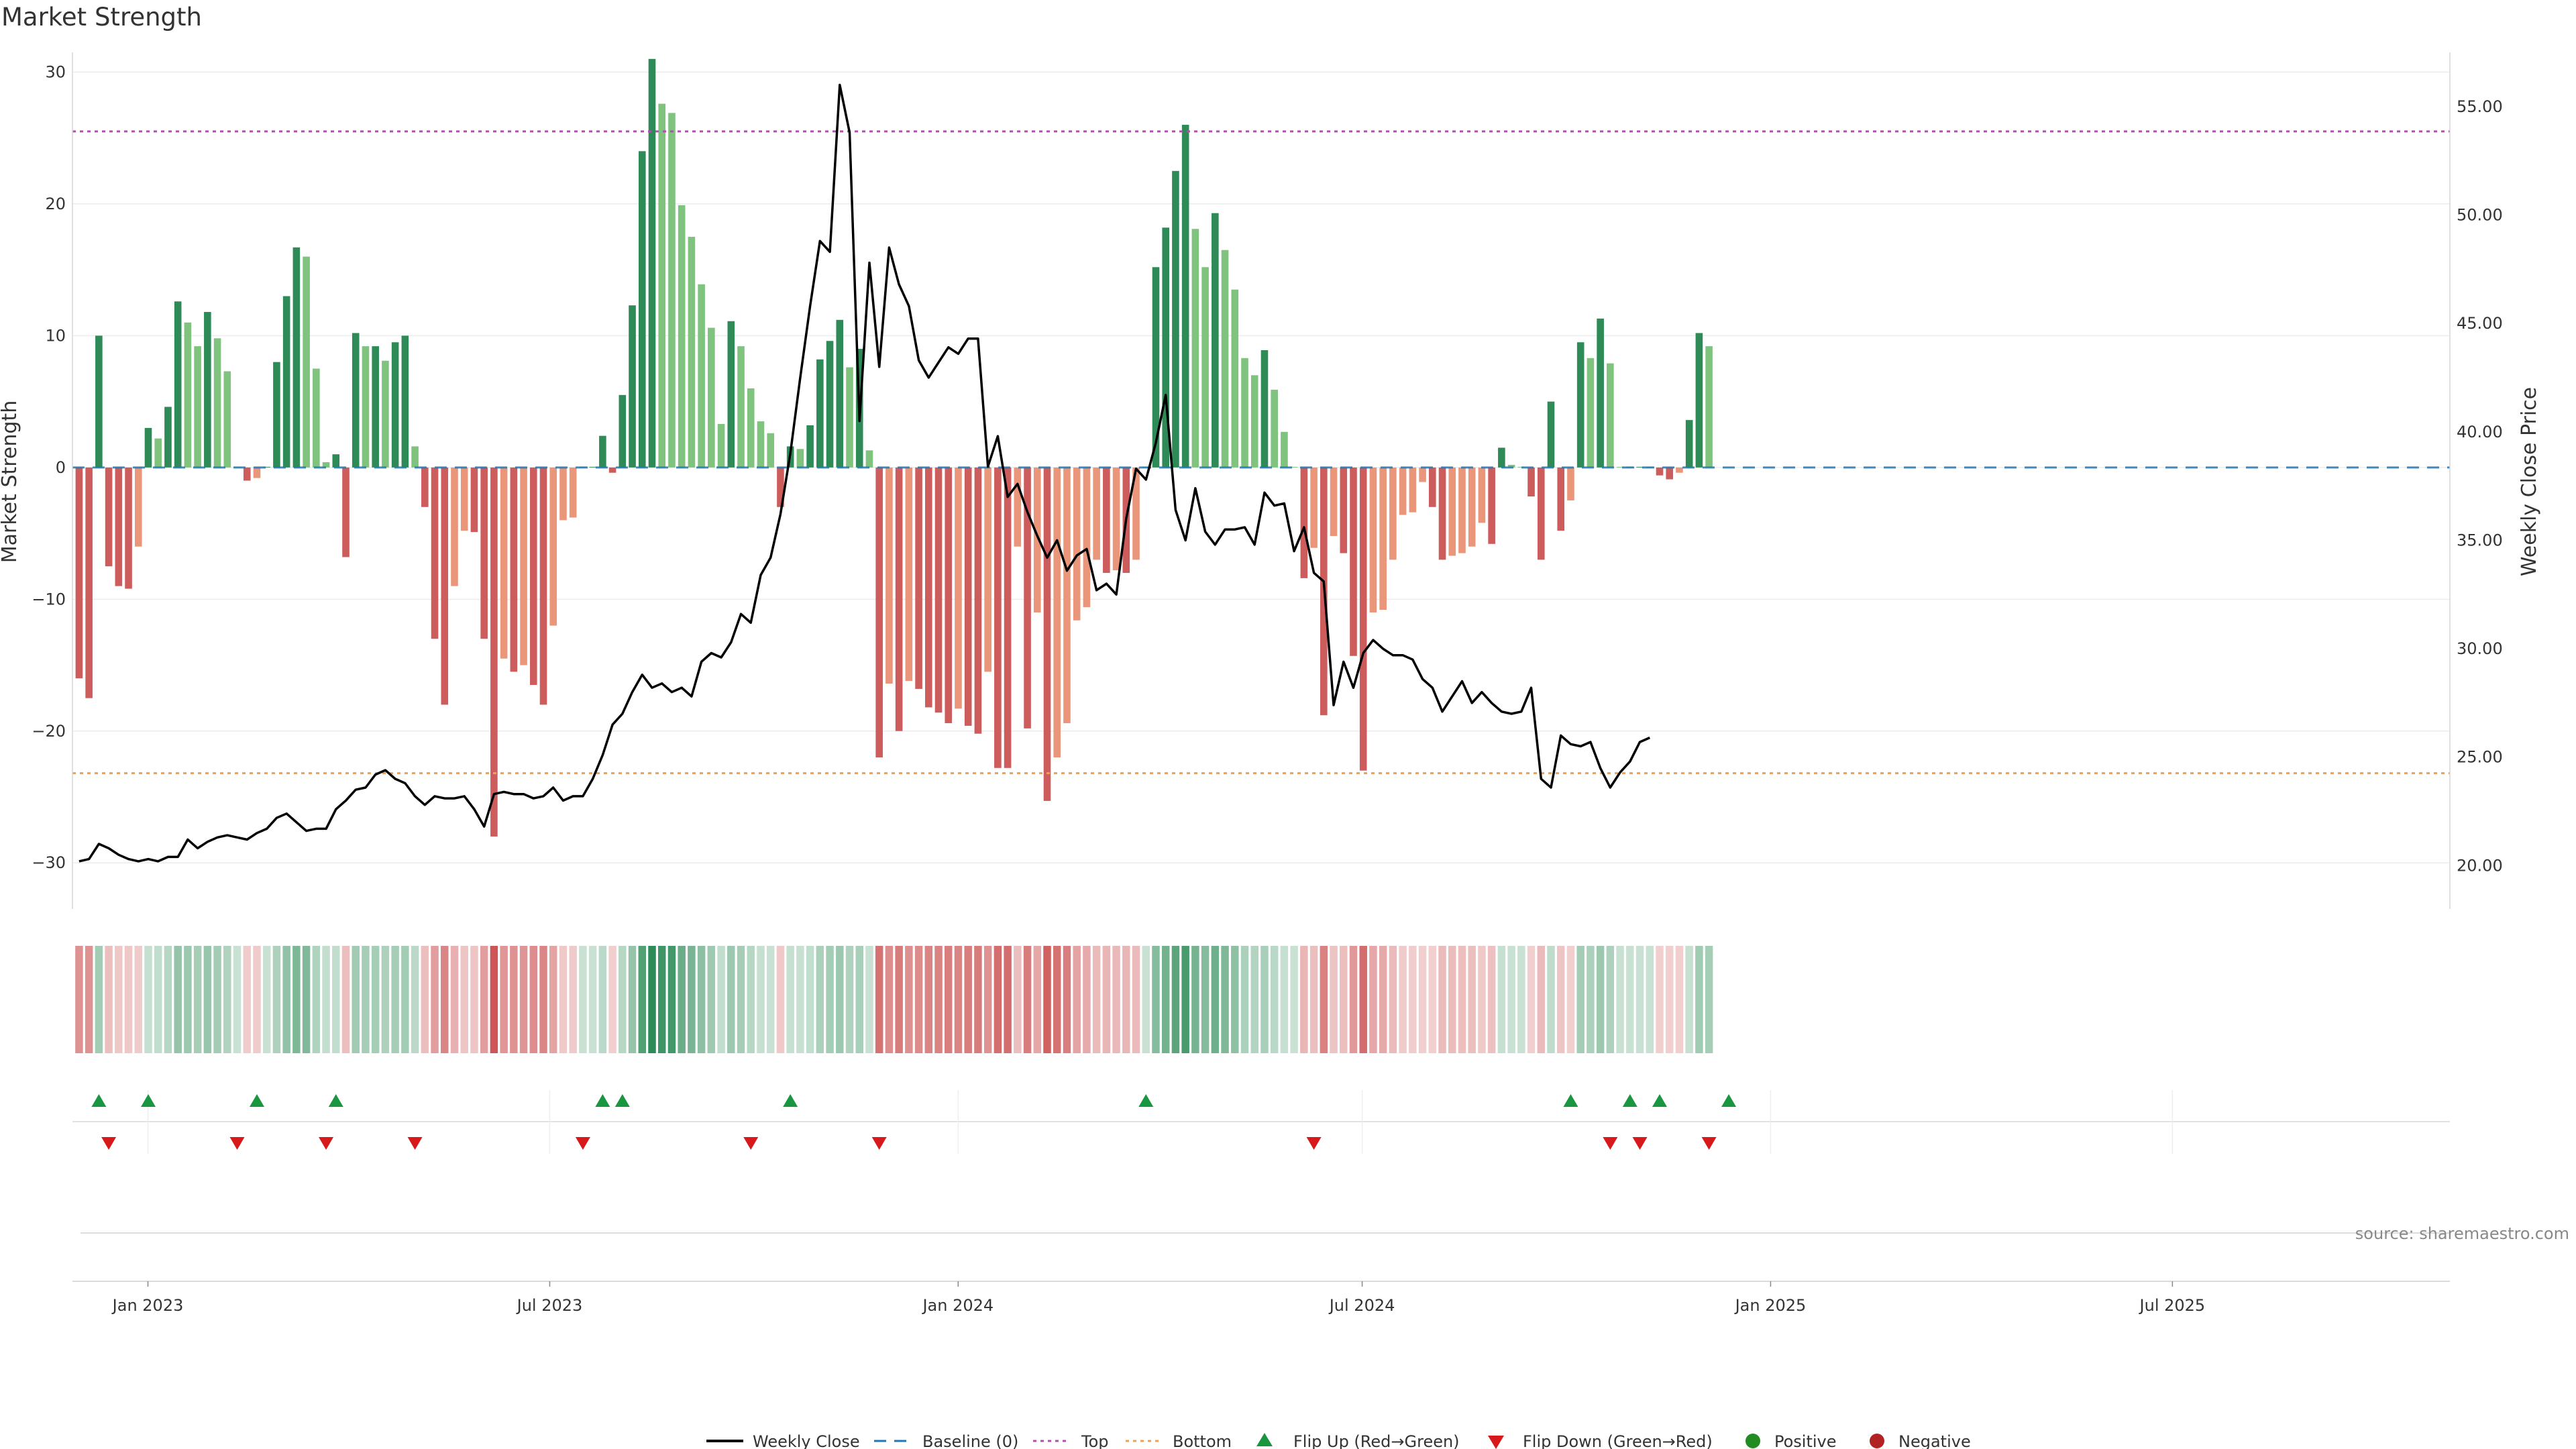 The width and height of the screenshot is (2576, 1449). What do you see at coordinates (55, 335) in the screenshot?
I see `y-tick-label: 10` at bounding box center [55, 335].